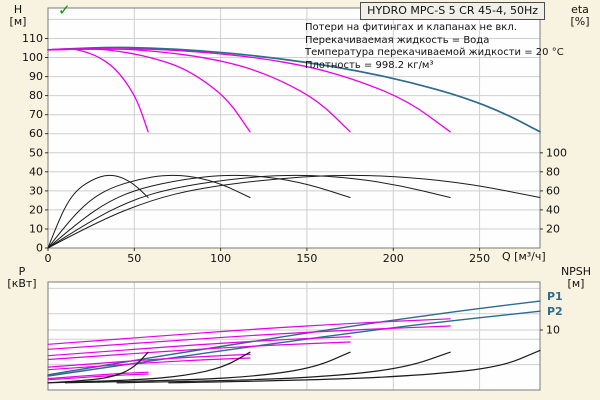 This screenshot has height=400, width=600. What do you see at coordinates (411, 27) in the screenshot?
I see `note-line: Потери на фитингах и клапанах не вкл.` at bounding box center [411, 27].